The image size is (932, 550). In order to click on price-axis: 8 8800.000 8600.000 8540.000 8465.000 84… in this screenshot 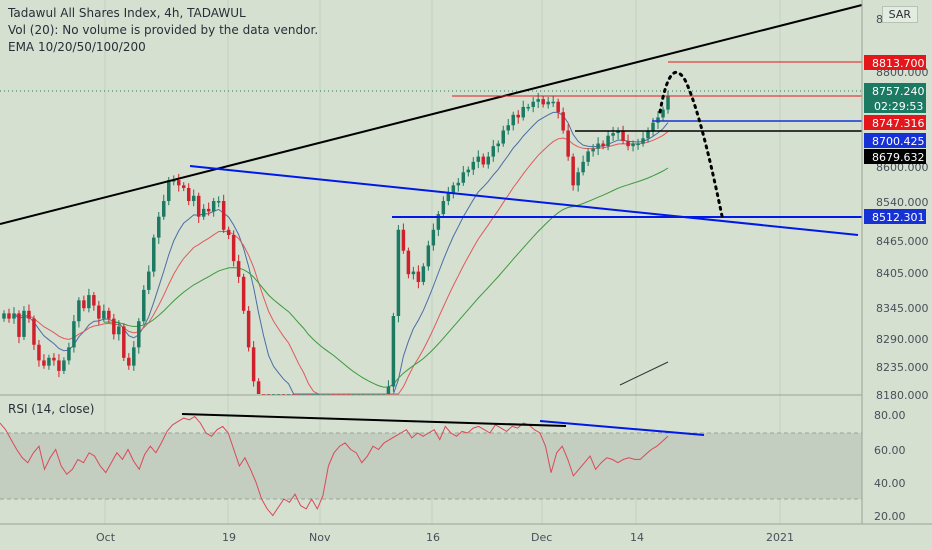, I will do `click(896, 262)`.